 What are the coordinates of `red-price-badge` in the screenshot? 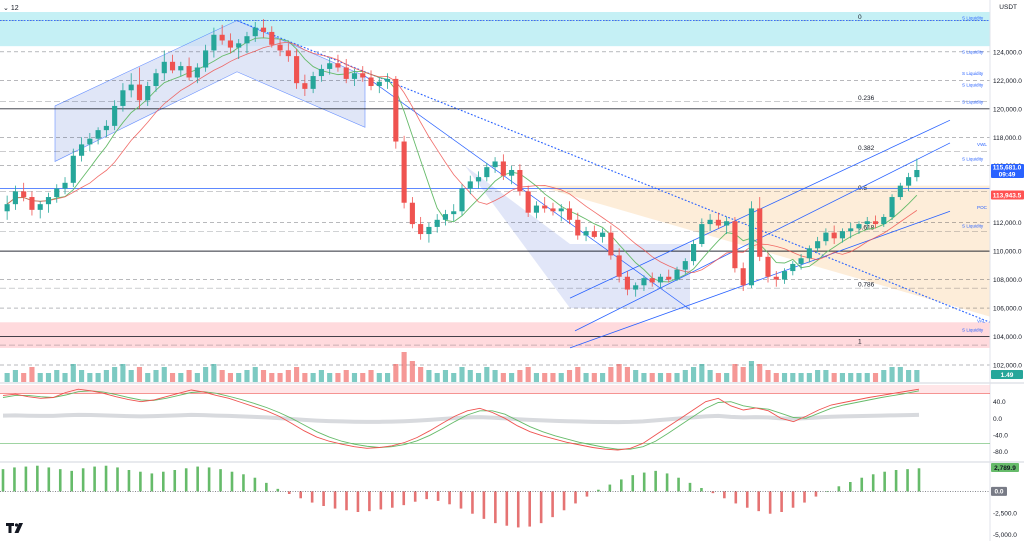 It's located at (1007, 195).